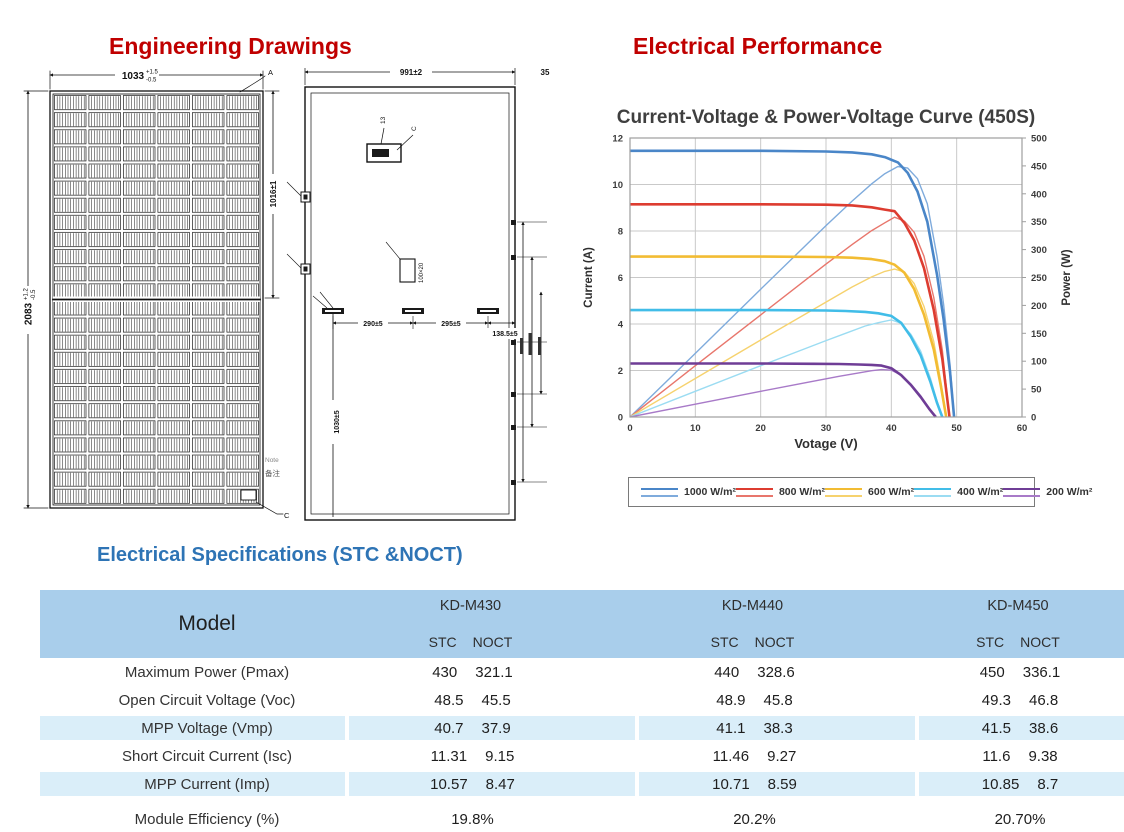 The width and height of the screenshot is (1124, 832). Describe the element at coordinates (760, 428) in the screenshot. I see `x-tick-label: 20` at that location.